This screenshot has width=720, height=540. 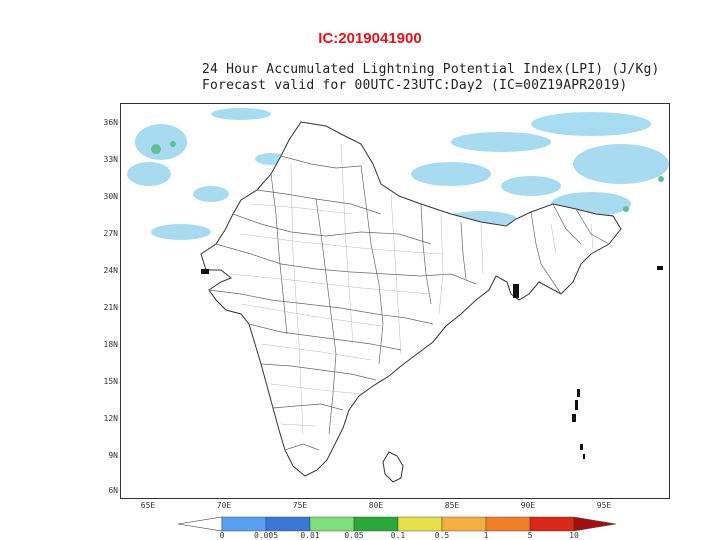 I want to click on colorbar-label-3: 0.05, so click(x=354, y=535).